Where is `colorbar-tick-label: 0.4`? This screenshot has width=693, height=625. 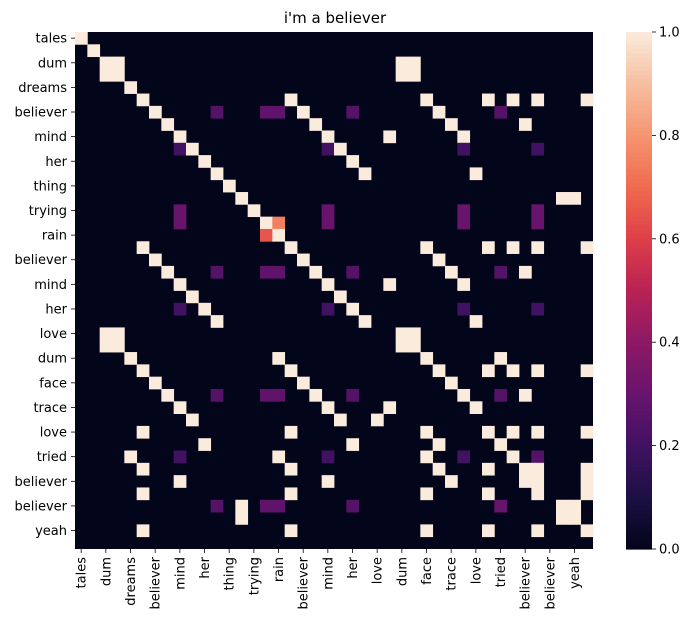
colorbar-tick-label: 0.4 is located at coordinates (669, 343).